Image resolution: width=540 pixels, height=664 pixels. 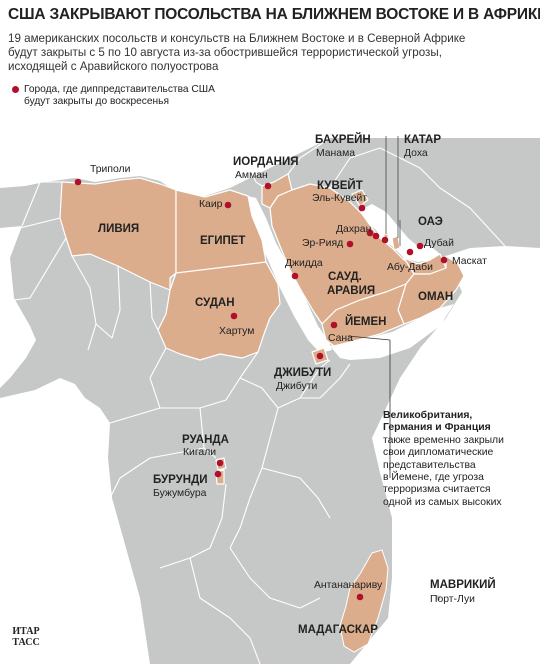 I want to click on label-kuwait: КУВЕЙТ, so click(x=340, y=186).